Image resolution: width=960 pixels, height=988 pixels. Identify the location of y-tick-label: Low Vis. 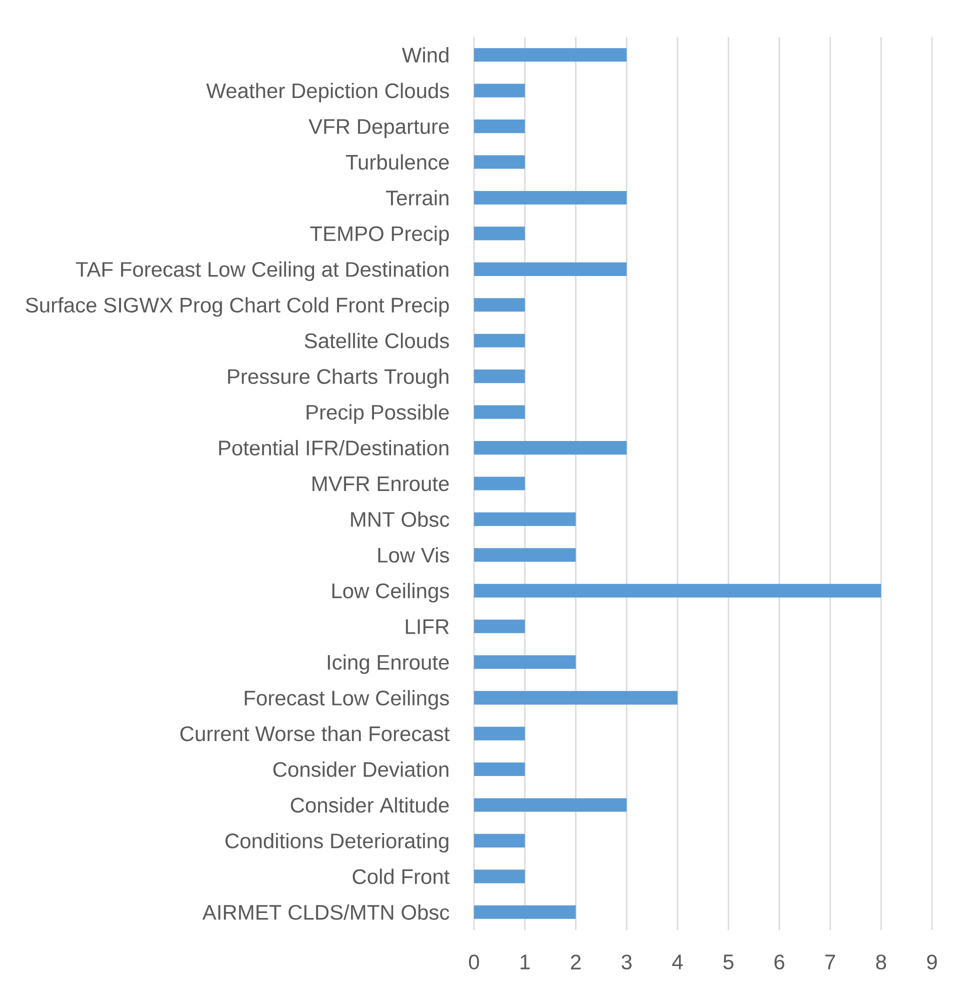
(413, 555).